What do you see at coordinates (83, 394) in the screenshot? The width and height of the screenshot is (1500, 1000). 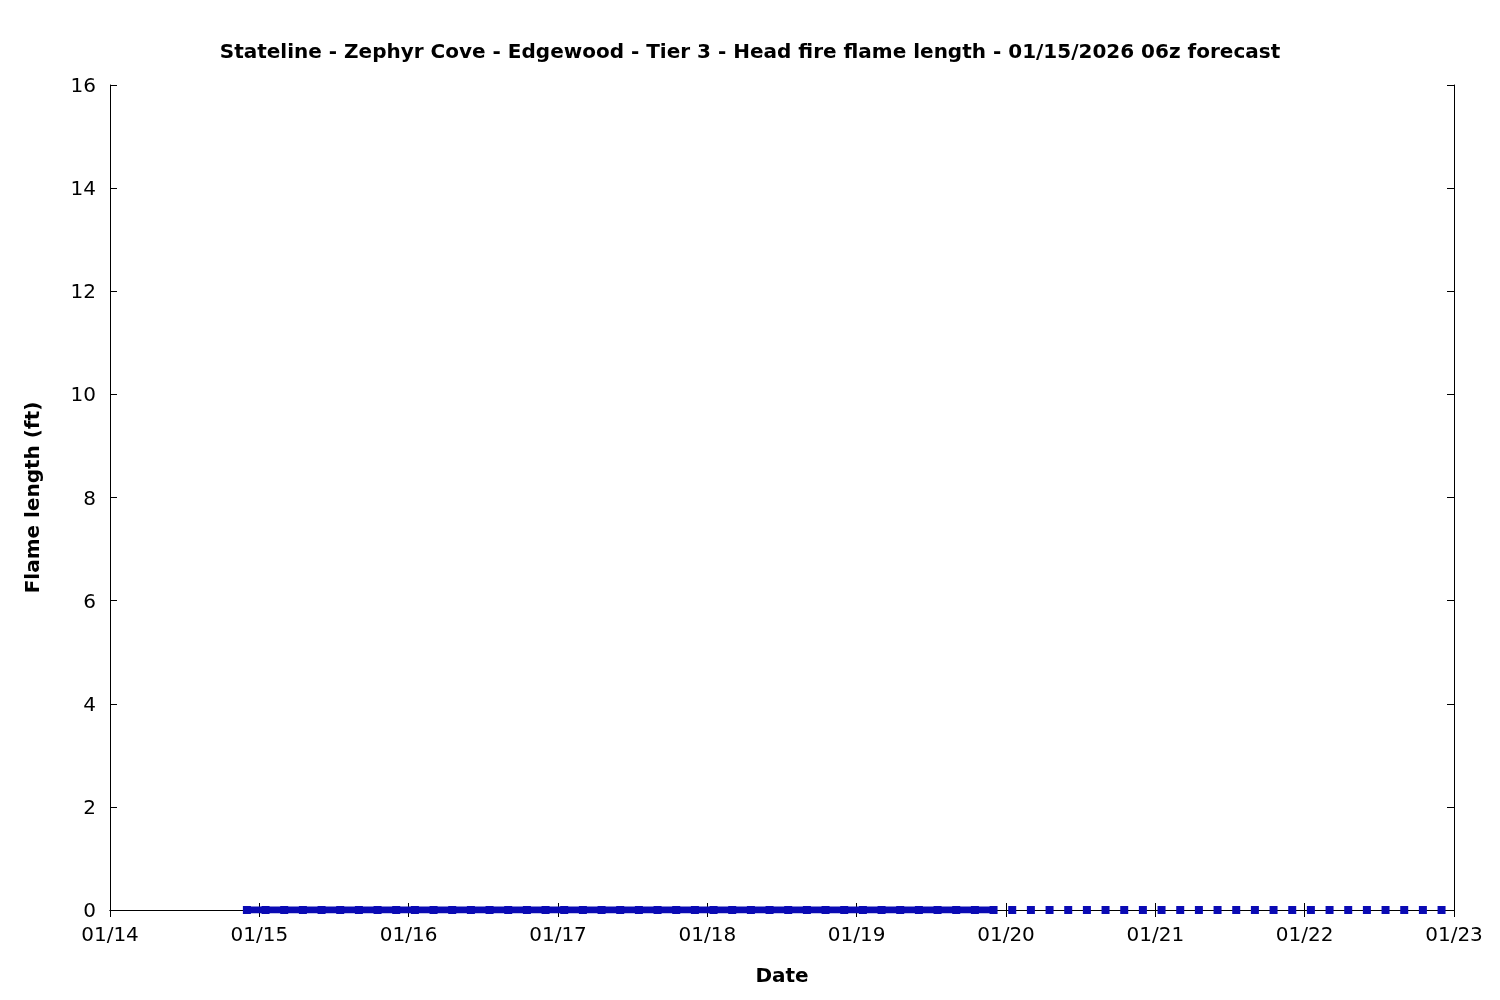 I see `y-tick-label: 10` at bounding box center [83, 394].